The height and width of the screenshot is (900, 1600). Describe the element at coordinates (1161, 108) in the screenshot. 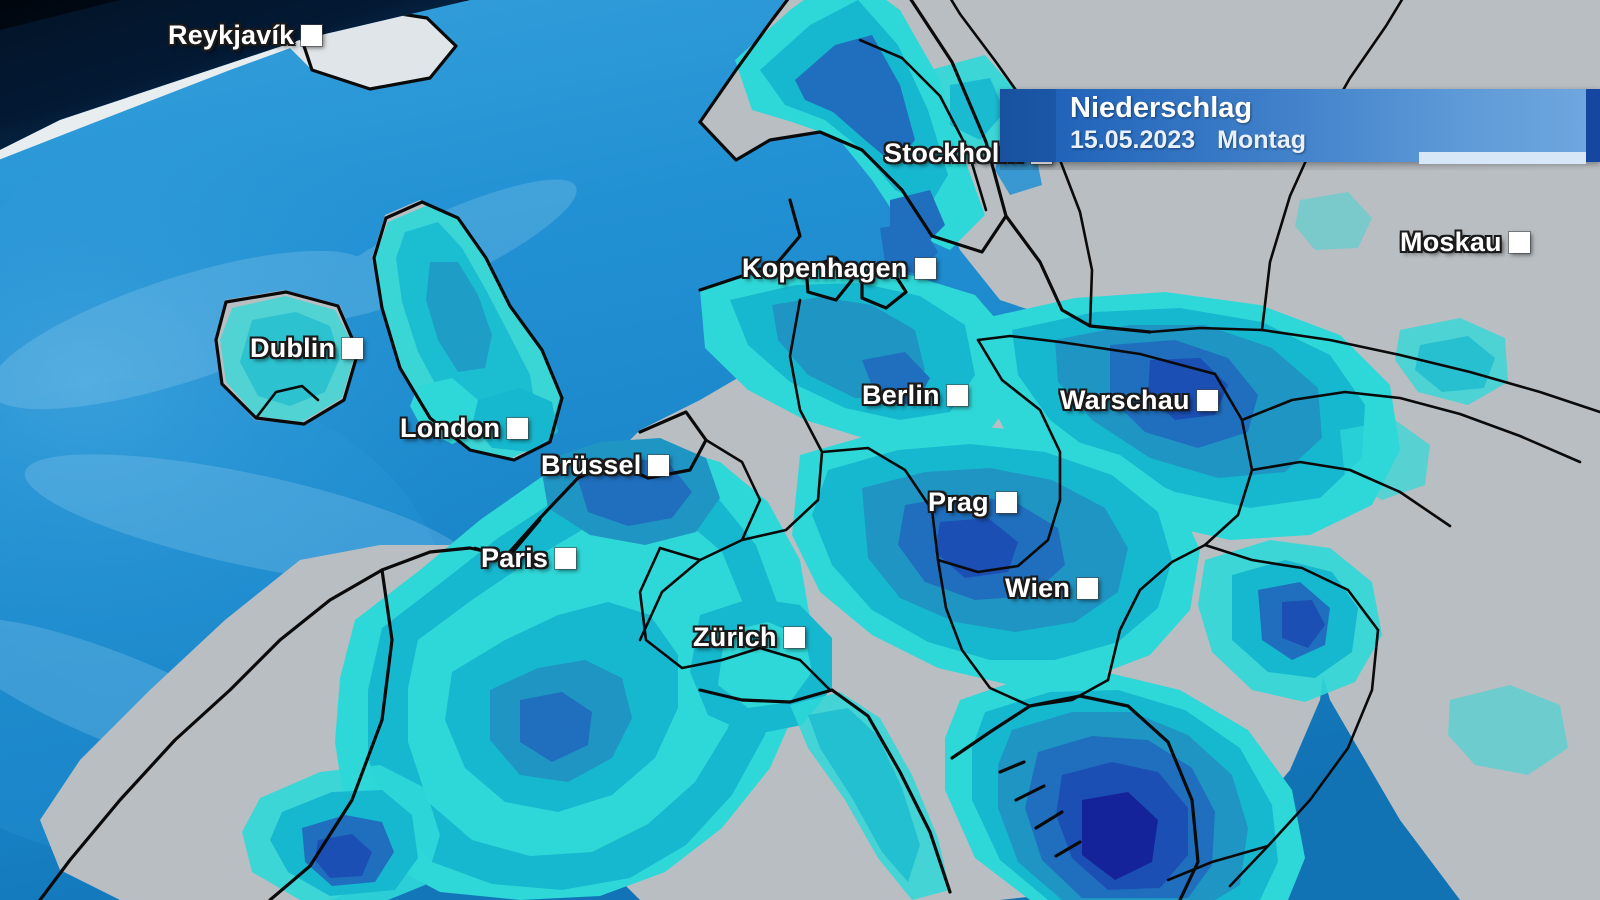

I see `product-title: Niederschlag` at that location.